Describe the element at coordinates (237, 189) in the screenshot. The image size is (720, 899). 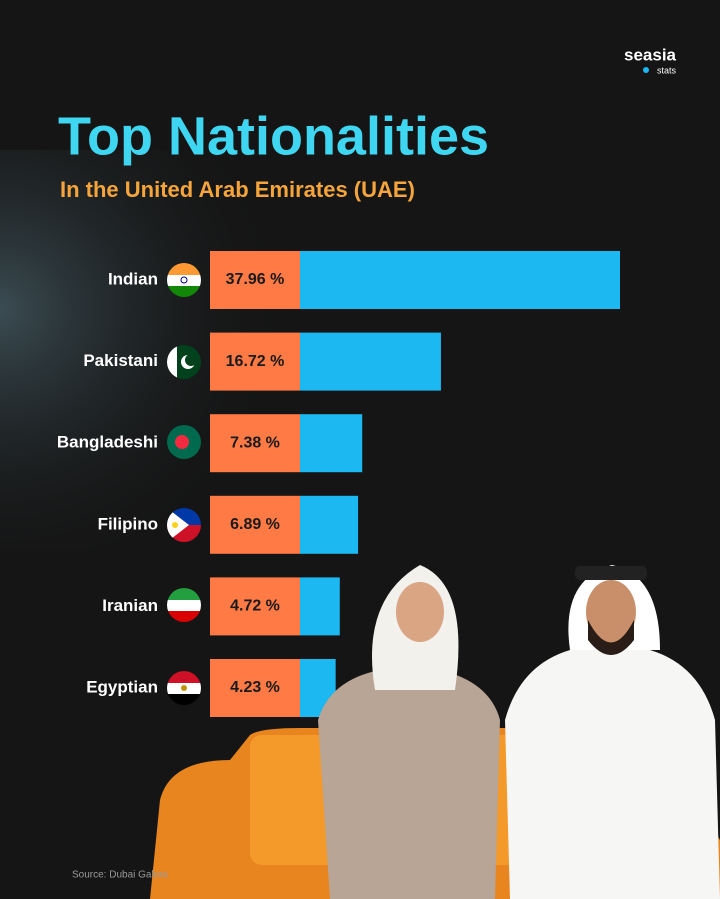
I see `chart-subtitle: In the United Arab Emirates (UAE)` at that location.